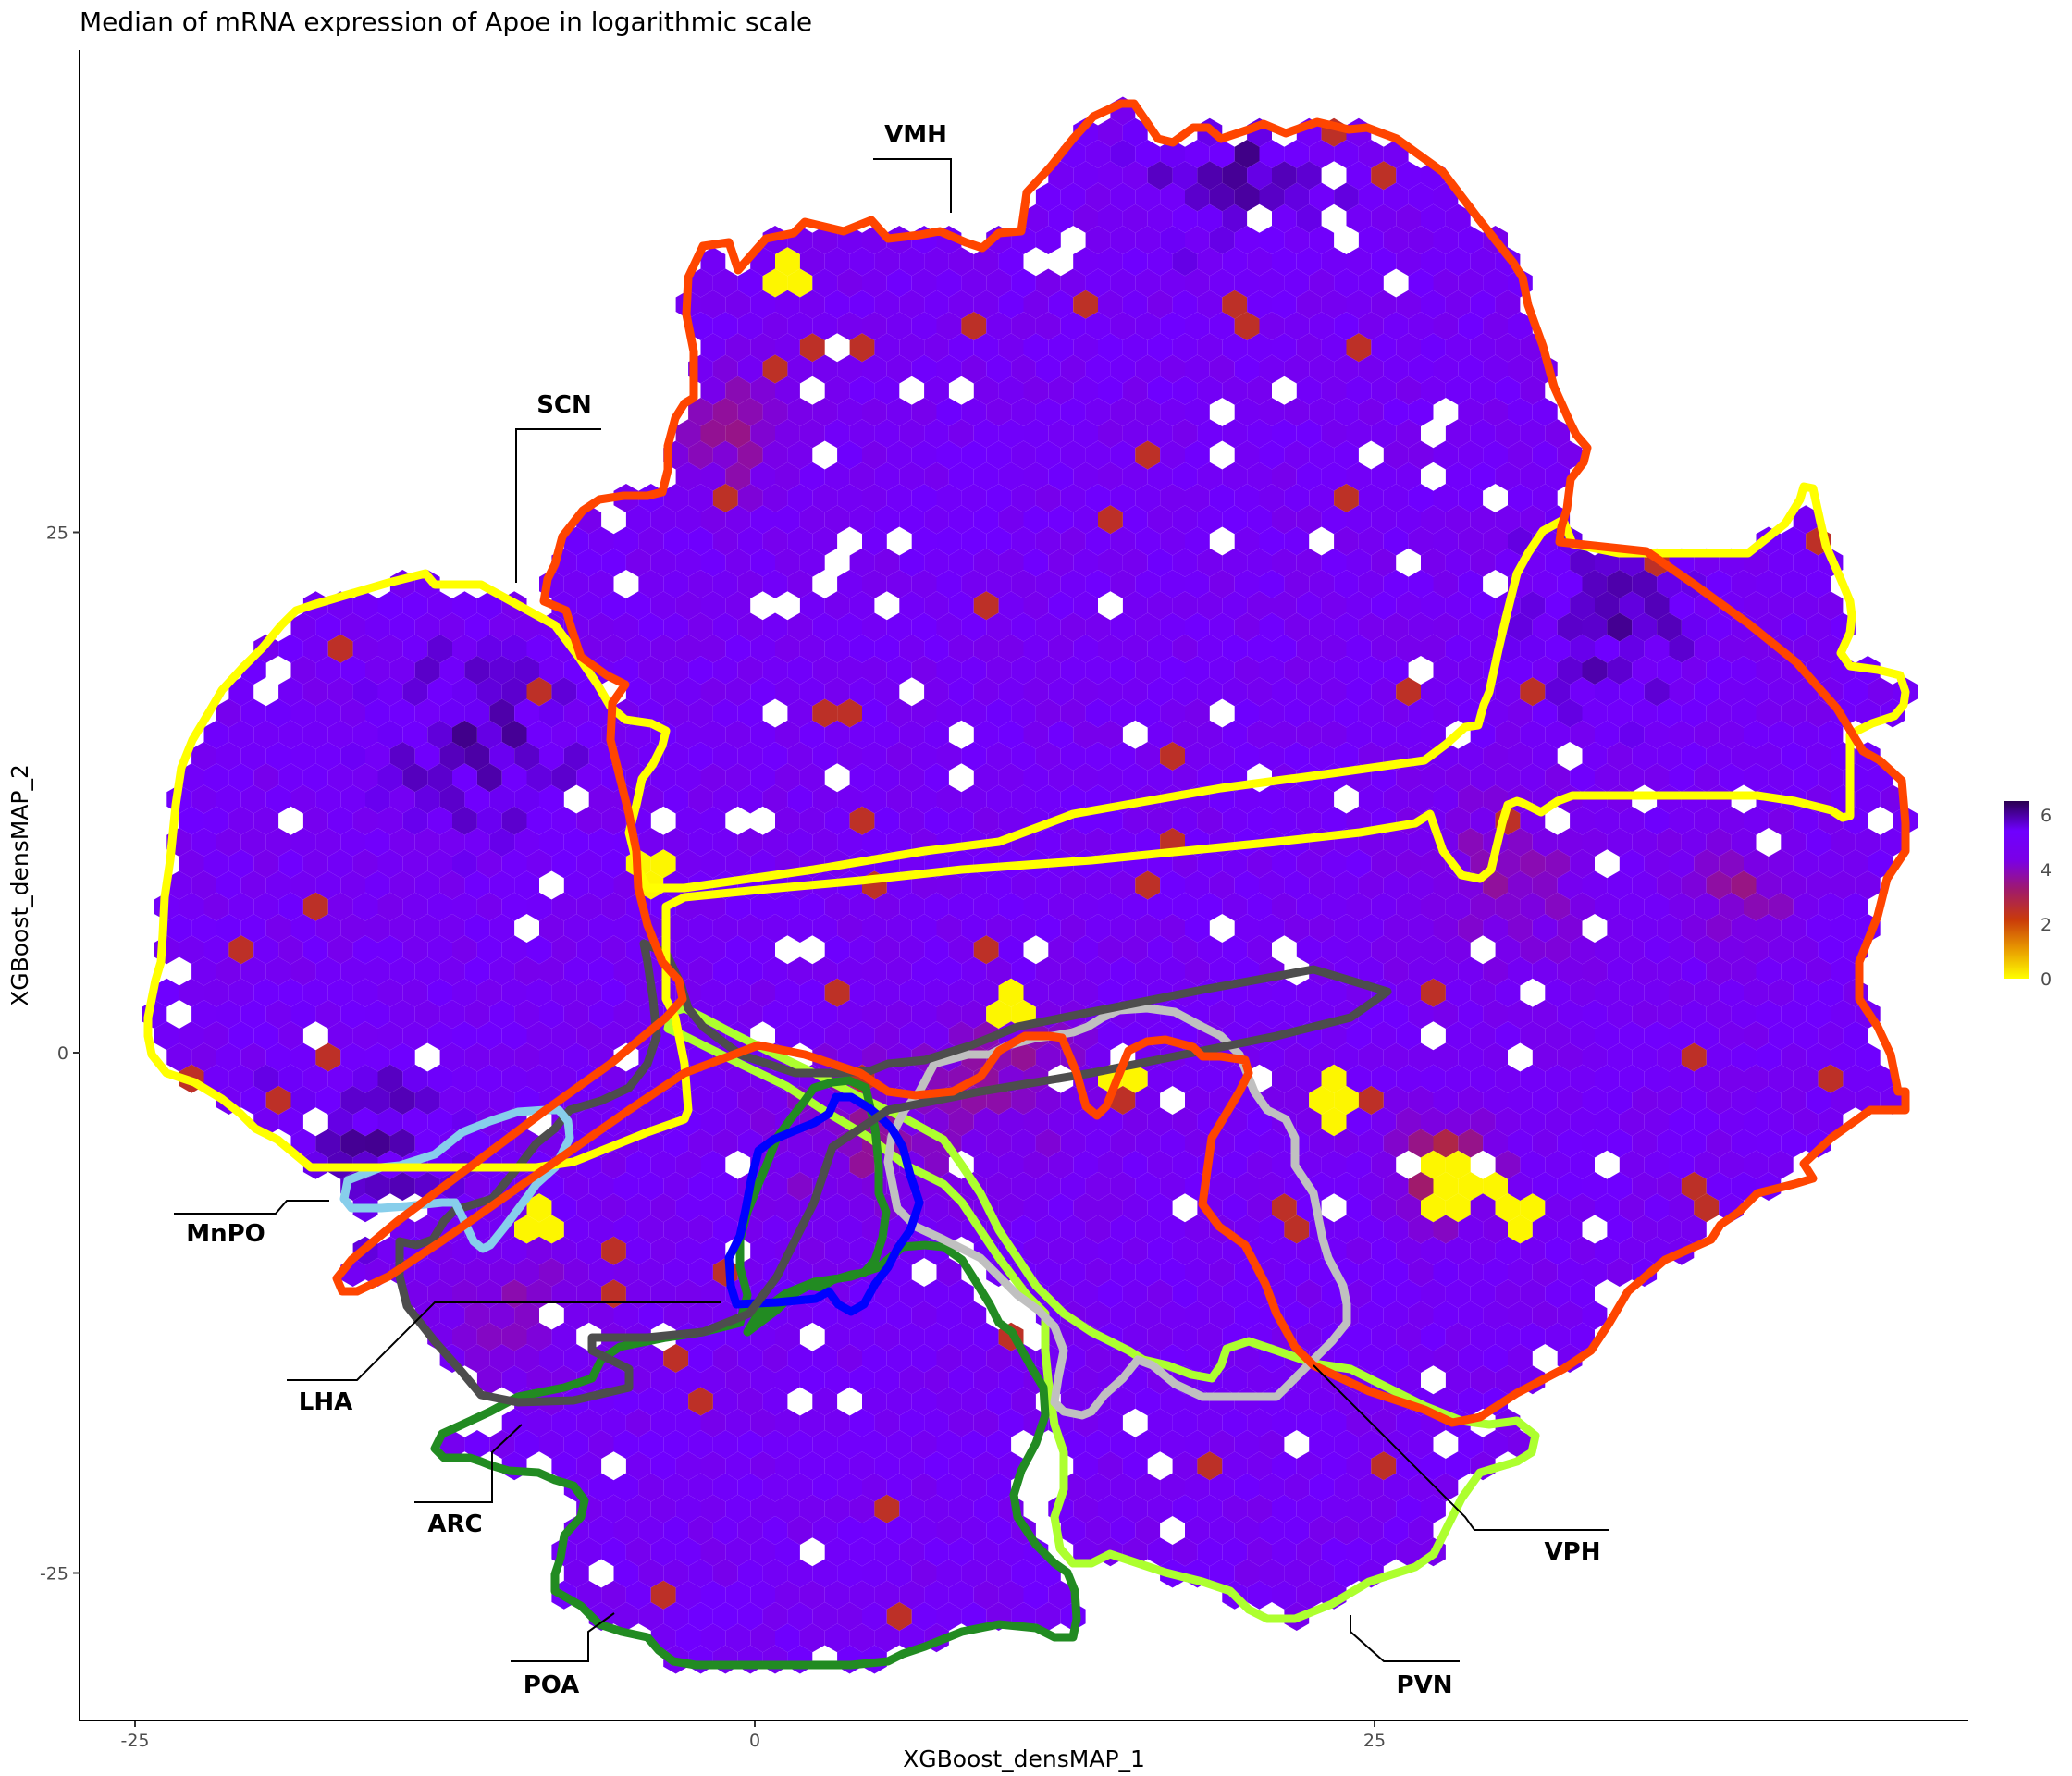 This screenshot has width=2072, height=1776. What do you see at coordinates (19, 885) in the screenshot?
I see `y-axis-title: XGBoost_densMAP_2` at bounding box center [19, 885].